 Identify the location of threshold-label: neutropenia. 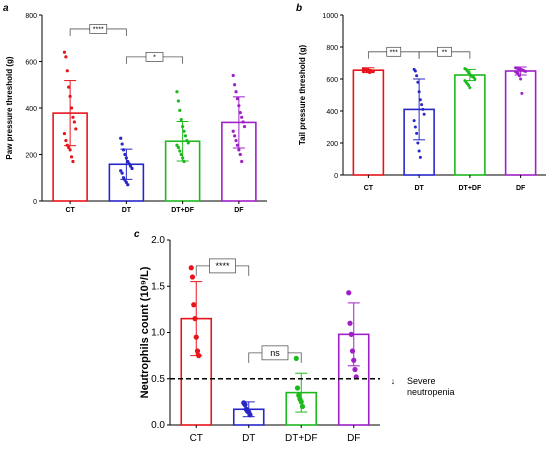
(431, 392).